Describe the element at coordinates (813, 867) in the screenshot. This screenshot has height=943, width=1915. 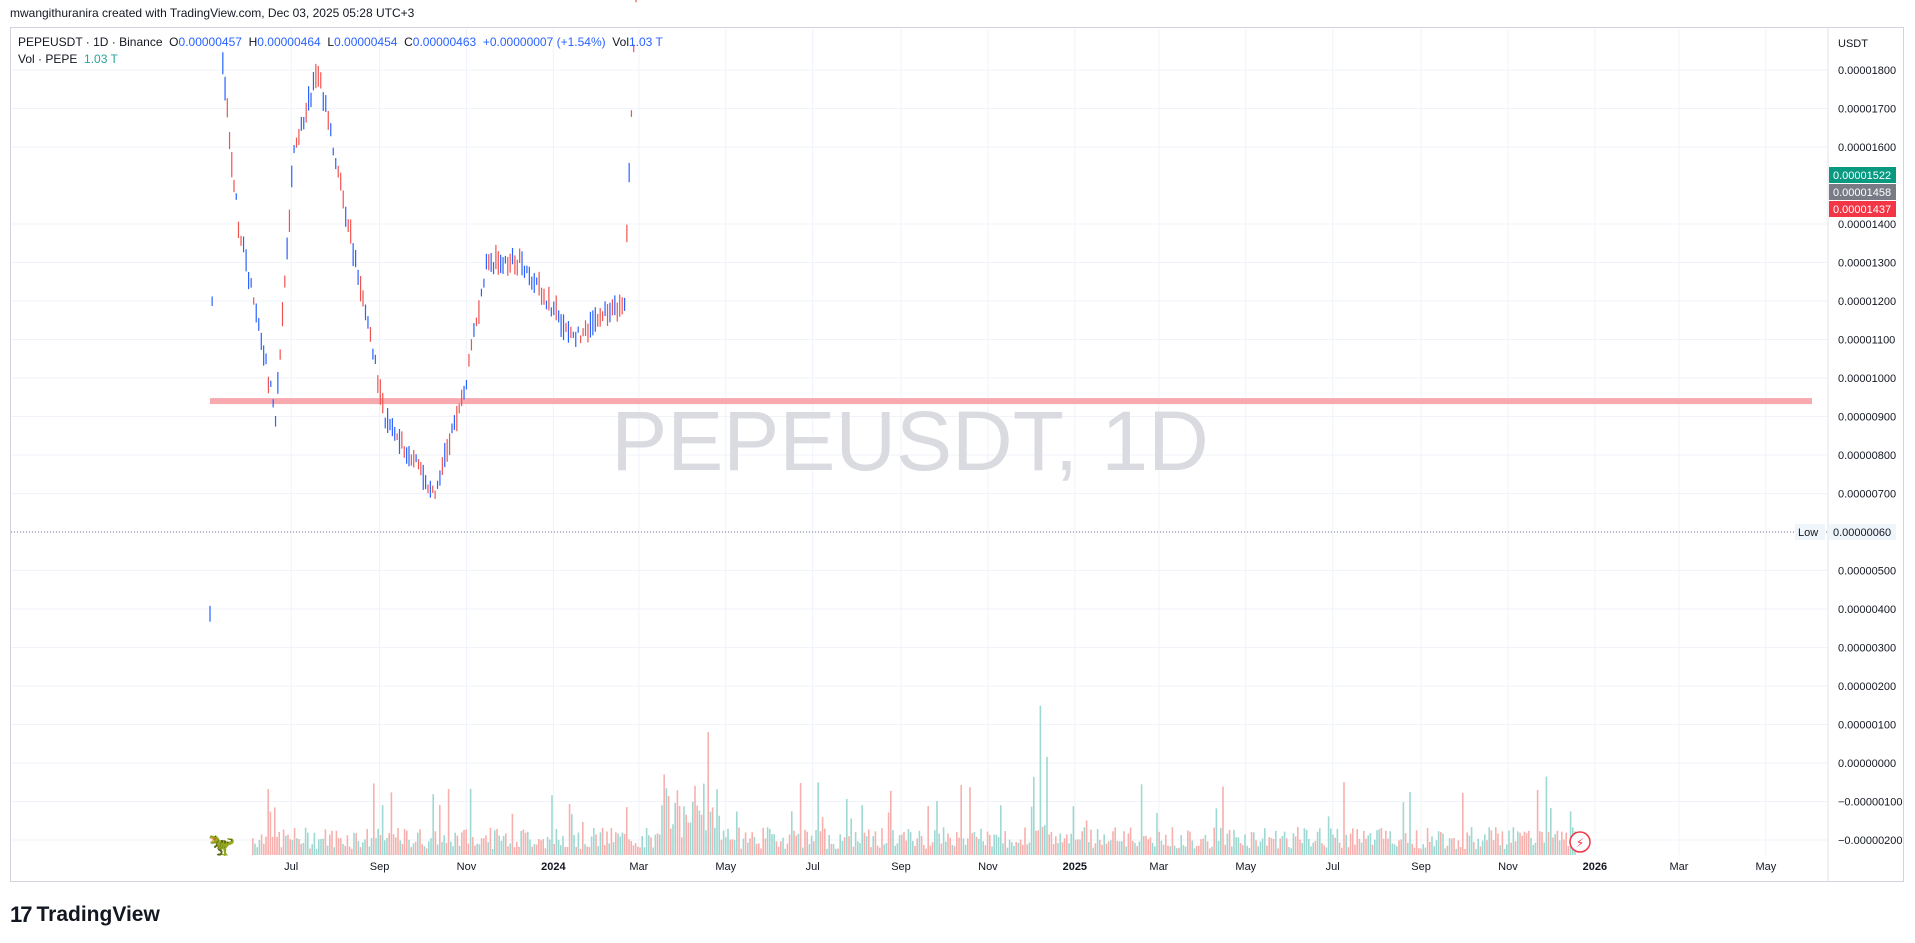
I see `x-tick-label: Jul` at that location.